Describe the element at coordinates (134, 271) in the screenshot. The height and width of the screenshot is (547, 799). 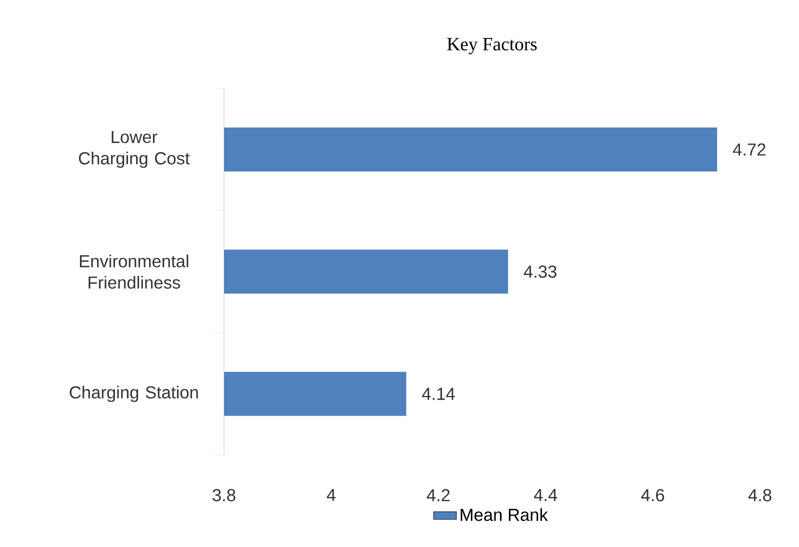
I see `y-tick-label: Environmental Friendliness` at that location.